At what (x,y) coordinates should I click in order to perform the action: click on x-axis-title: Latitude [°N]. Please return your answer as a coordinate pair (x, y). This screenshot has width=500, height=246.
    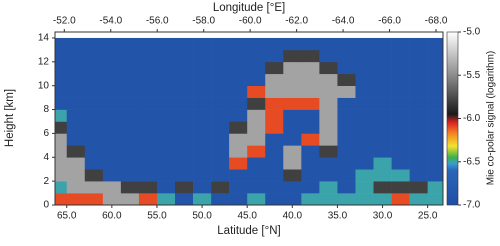
    Looking at the image, I should click on (248, 231).